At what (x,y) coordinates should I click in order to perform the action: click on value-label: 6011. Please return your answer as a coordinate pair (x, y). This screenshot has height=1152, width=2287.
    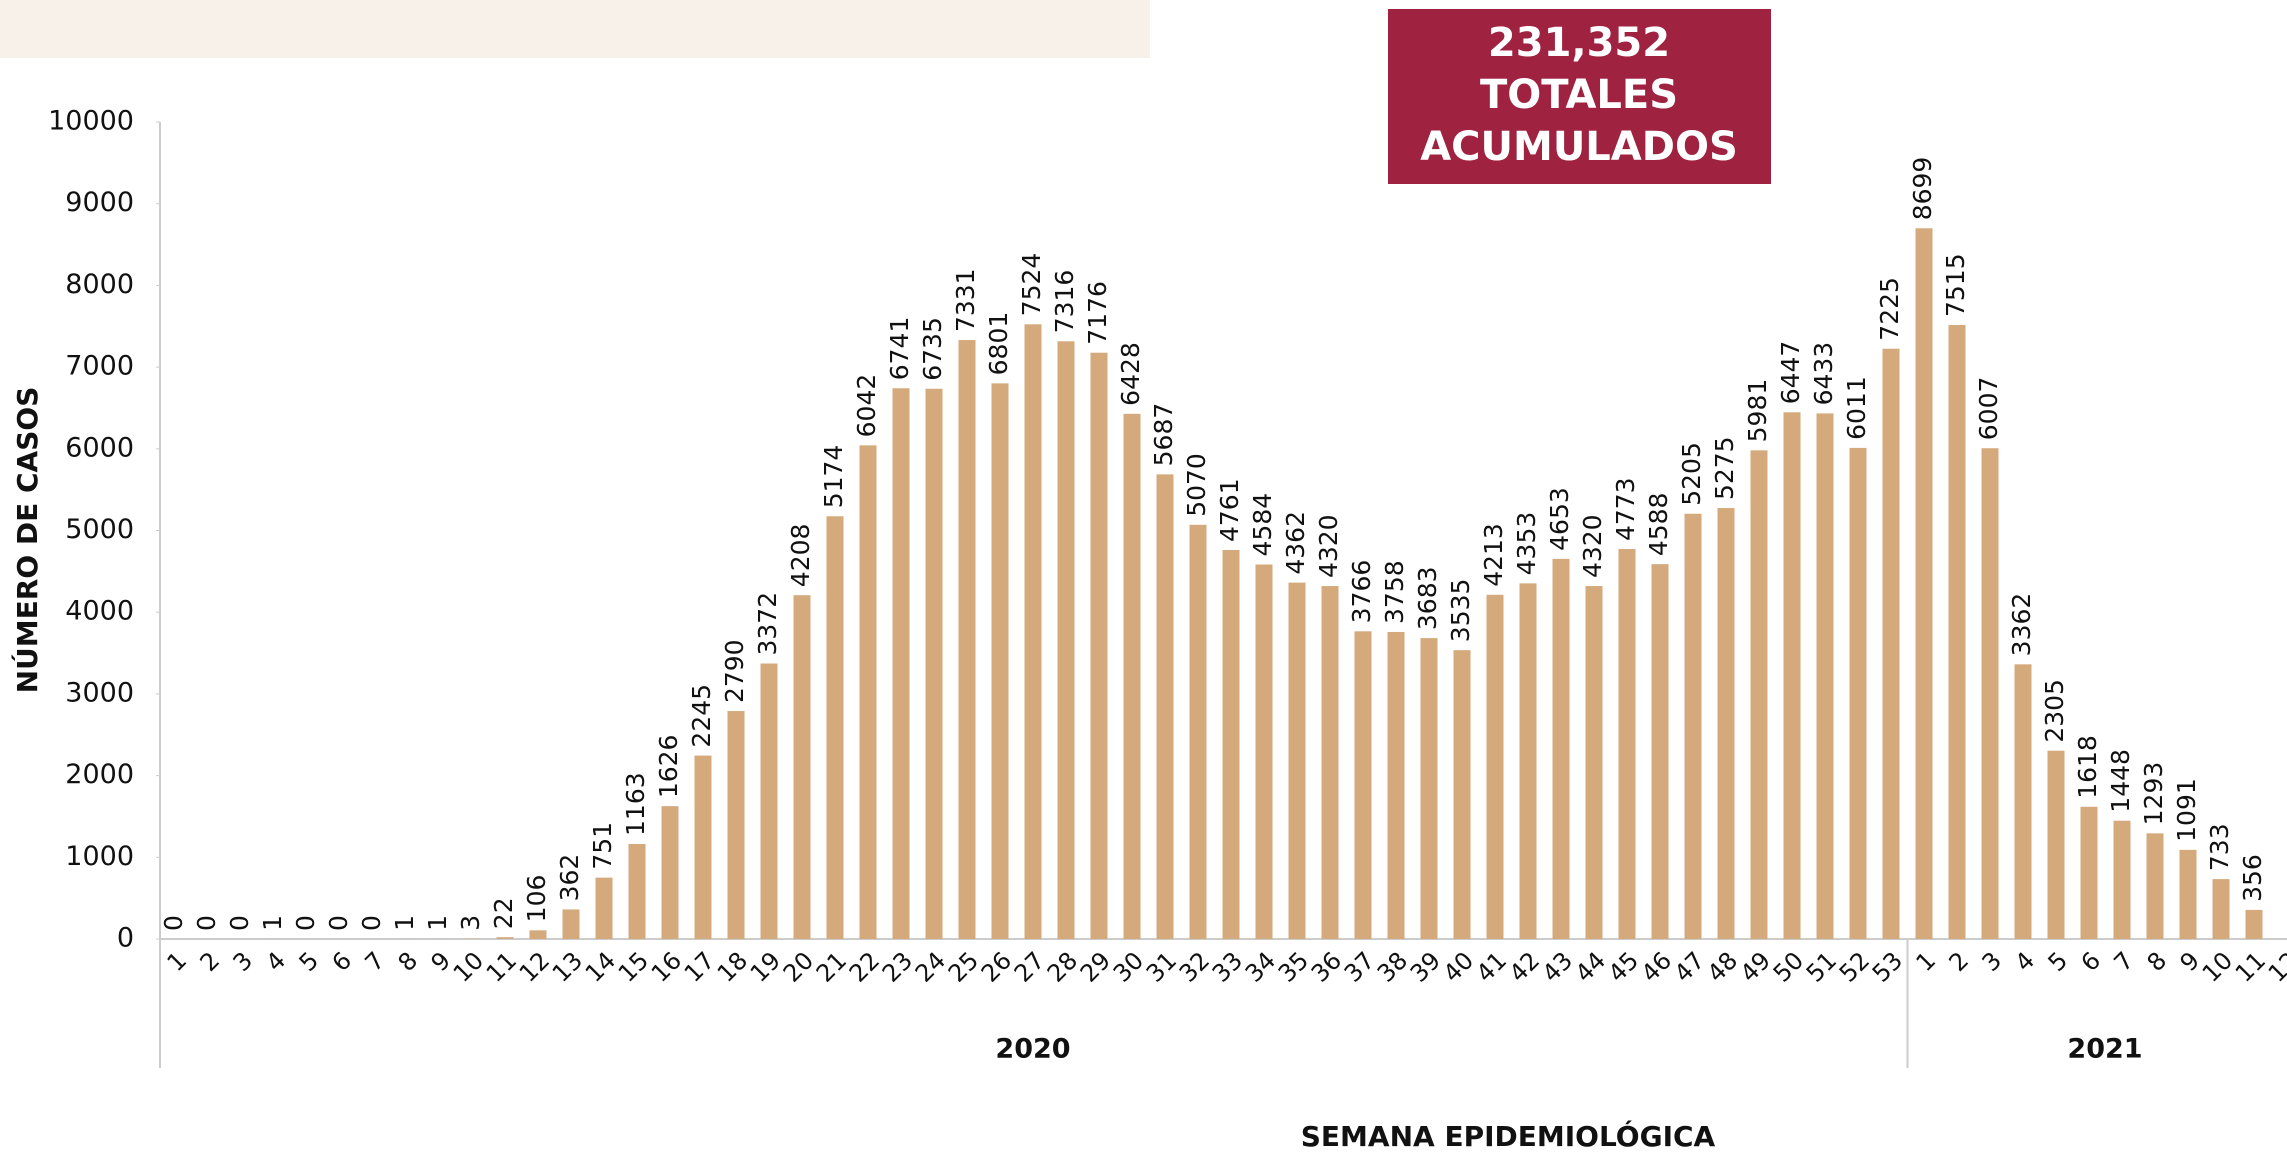
    Looking at the image, I should click on (1856, 408).